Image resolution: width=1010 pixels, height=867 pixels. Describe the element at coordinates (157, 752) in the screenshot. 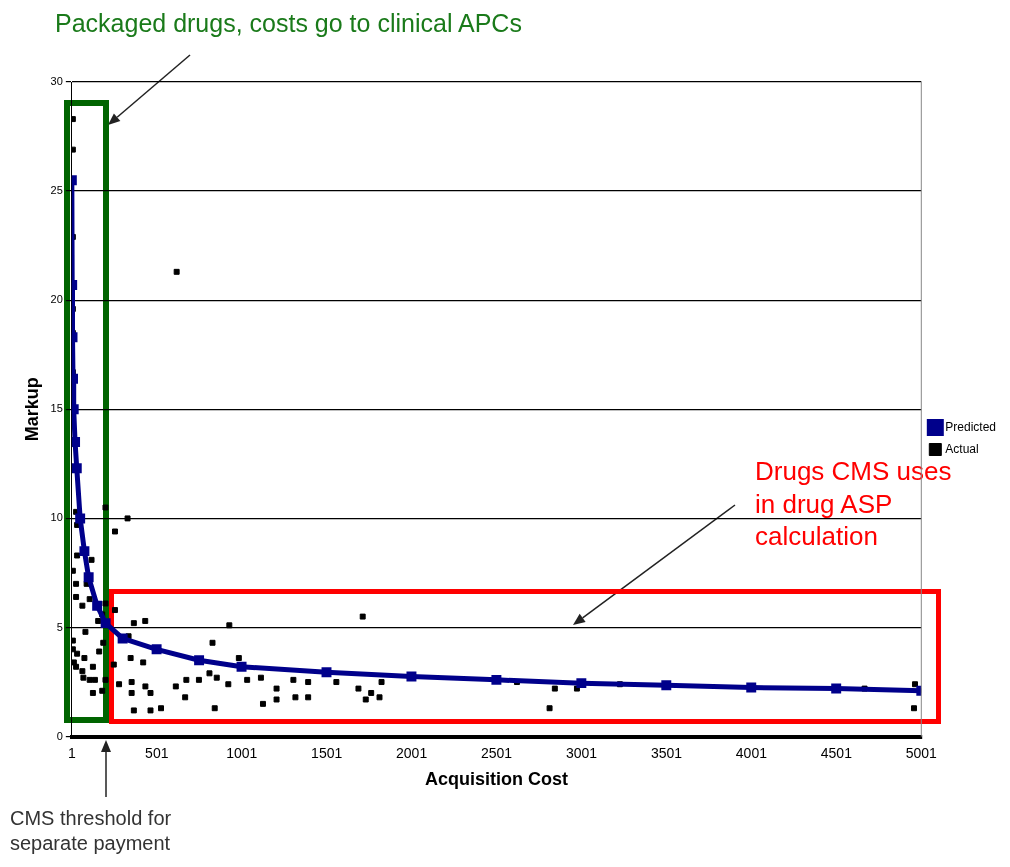

I see `x-tick-label: 501` at that location.